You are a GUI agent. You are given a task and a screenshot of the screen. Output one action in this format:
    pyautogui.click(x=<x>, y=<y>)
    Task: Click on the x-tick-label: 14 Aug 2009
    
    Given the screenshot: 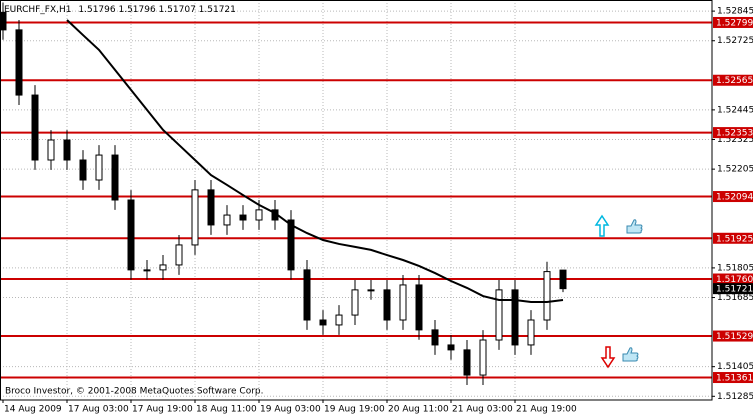 What is the action you would take?
    pyautogui.click(x=33, y=410)
    